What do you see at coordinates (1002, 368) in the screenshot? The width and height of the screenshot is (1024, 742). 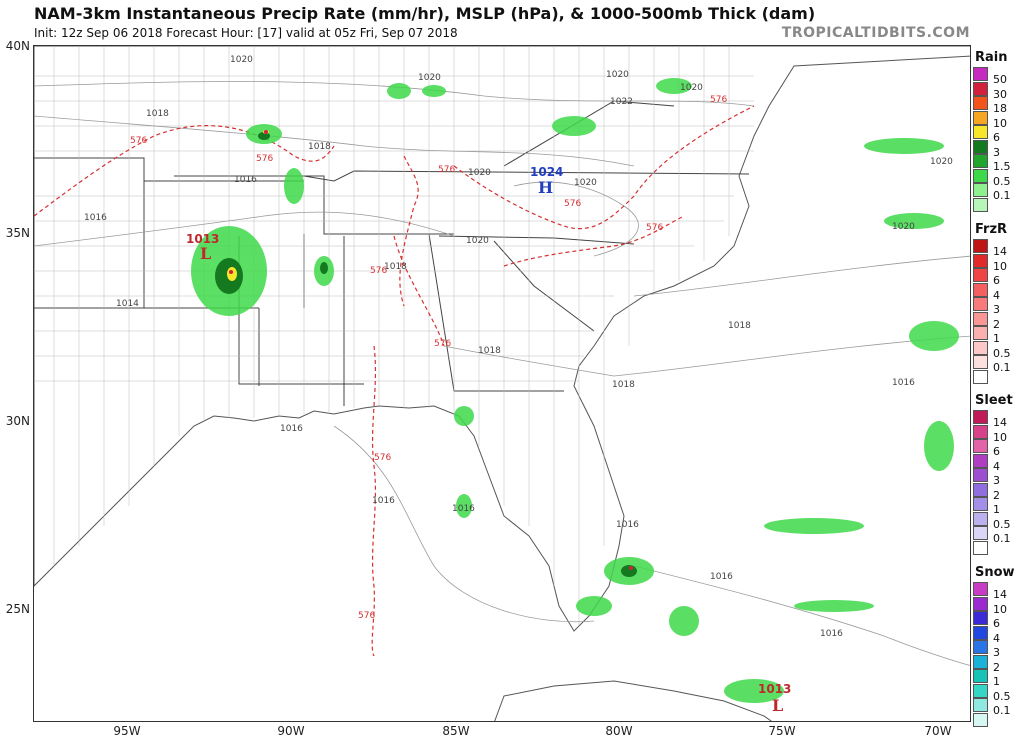 I see `legend-tick-label-frzr: 0.1` at bounding box center [1002, 368].